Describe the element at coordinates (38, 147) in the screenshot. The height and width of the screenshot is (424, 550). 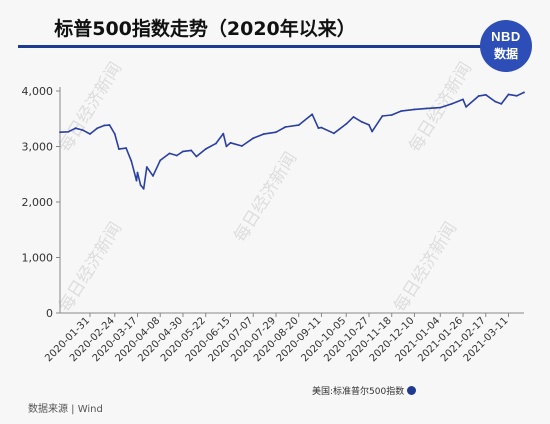
I see `y-tick-label: 3,000` at that location.